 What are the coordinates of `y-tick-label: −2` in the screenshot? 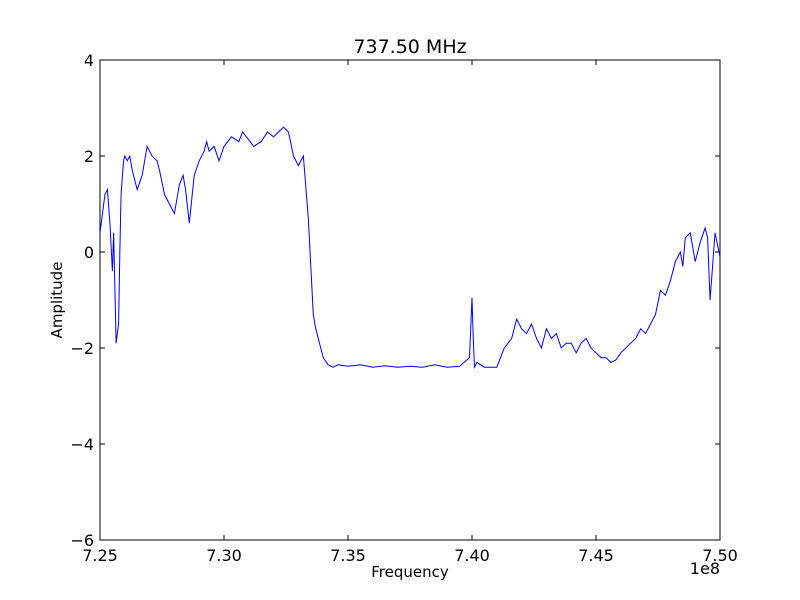 It's located at (82, 348).